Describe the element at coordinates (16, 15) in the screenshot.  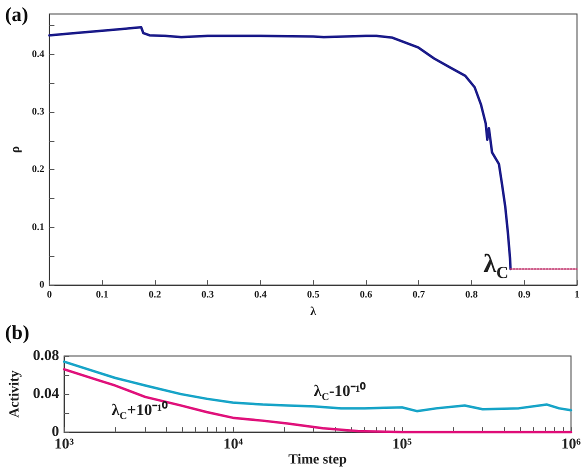
I see `chart-title: (a)` at that location.